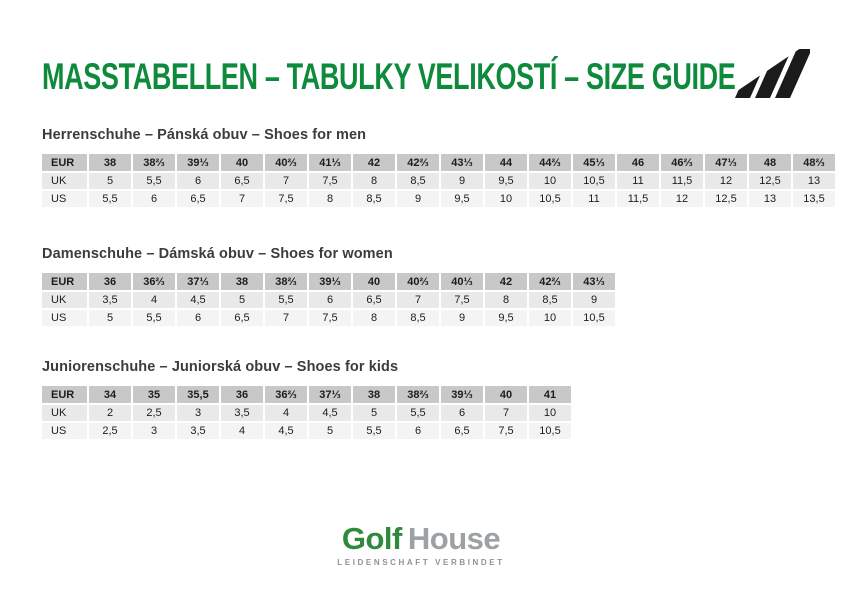  Describe the element at coordinates (726, 162) in the screenshot. I see `size-cell: 47⅓` at that location.